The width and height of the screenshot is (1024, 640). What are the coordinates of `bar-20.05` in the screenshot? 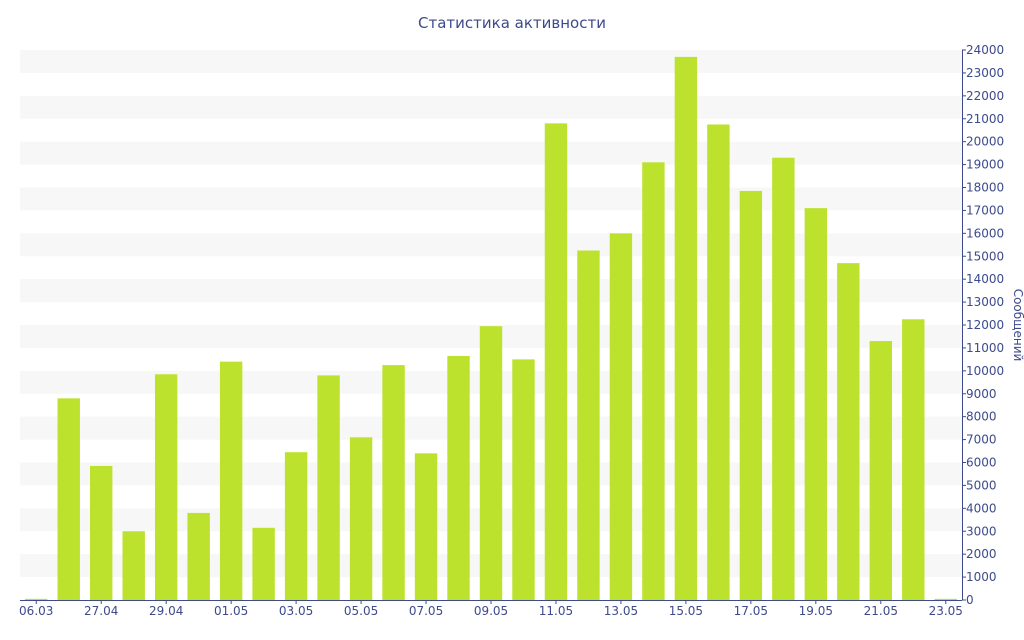 It's located at (848, 431).